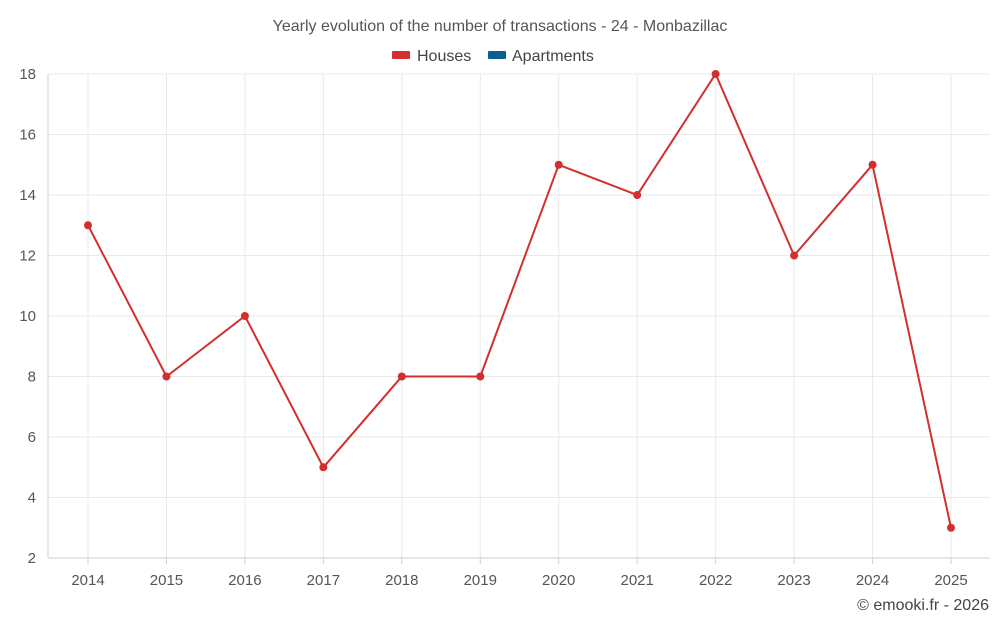 The width and height of the screenshot is (1000, 625). I want to click on legend-swatch-houses, so click(401, 55).